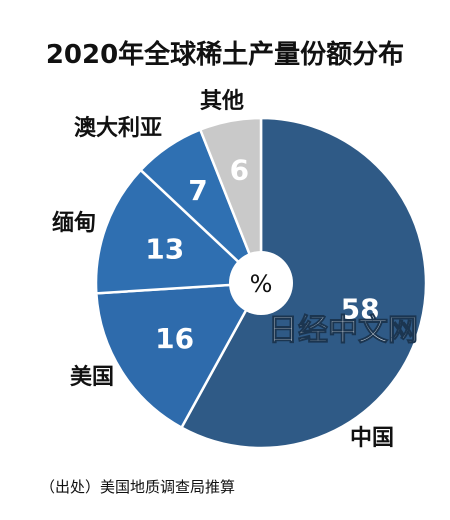  What do you see at coordinates (239, 170) in the screenshot?
I see `value-label-4: 6` at bounding box center [239, 170].